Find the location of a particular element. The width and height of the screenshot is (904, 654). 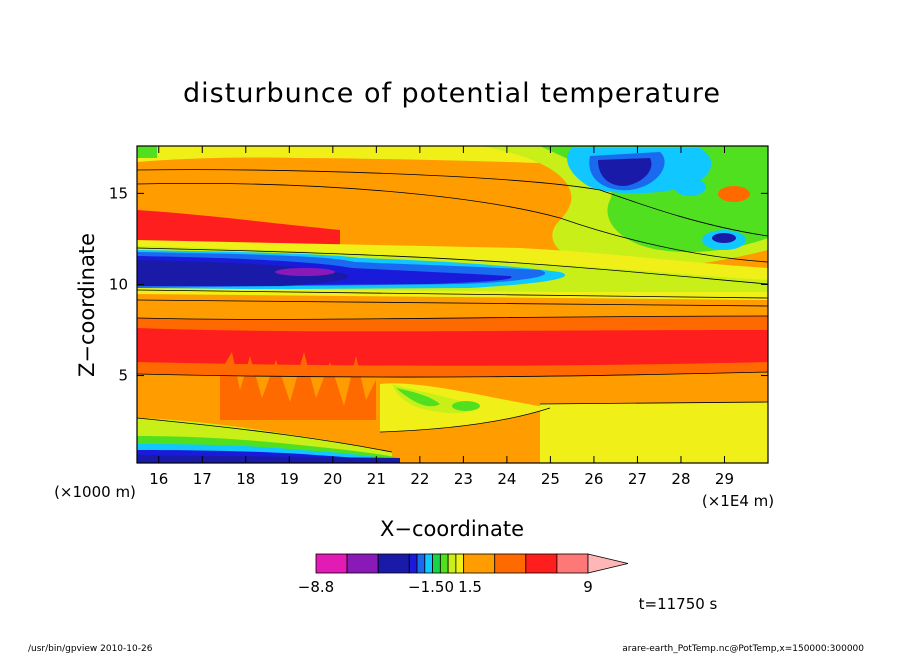

y-axis-label: Z−coordinate is located at coordinates (87, 305).